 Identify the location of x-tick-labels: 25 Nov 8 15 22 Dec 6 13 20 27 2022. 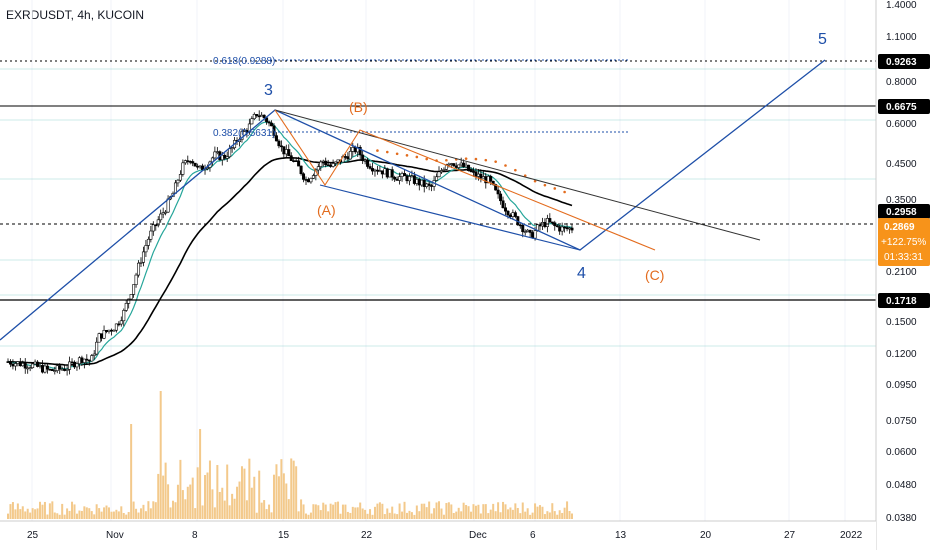
(445, 535).